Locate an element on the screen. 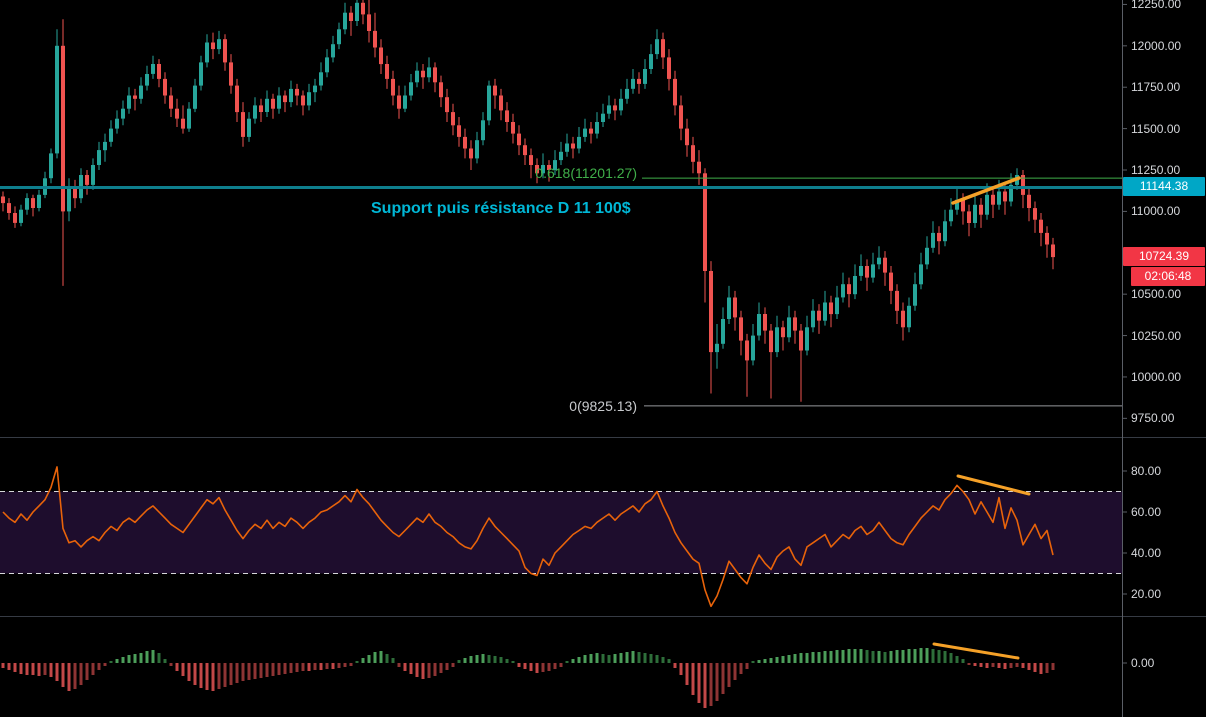  fib-level-label-0: 0(9825.13) is located at coordinates (603, 405).